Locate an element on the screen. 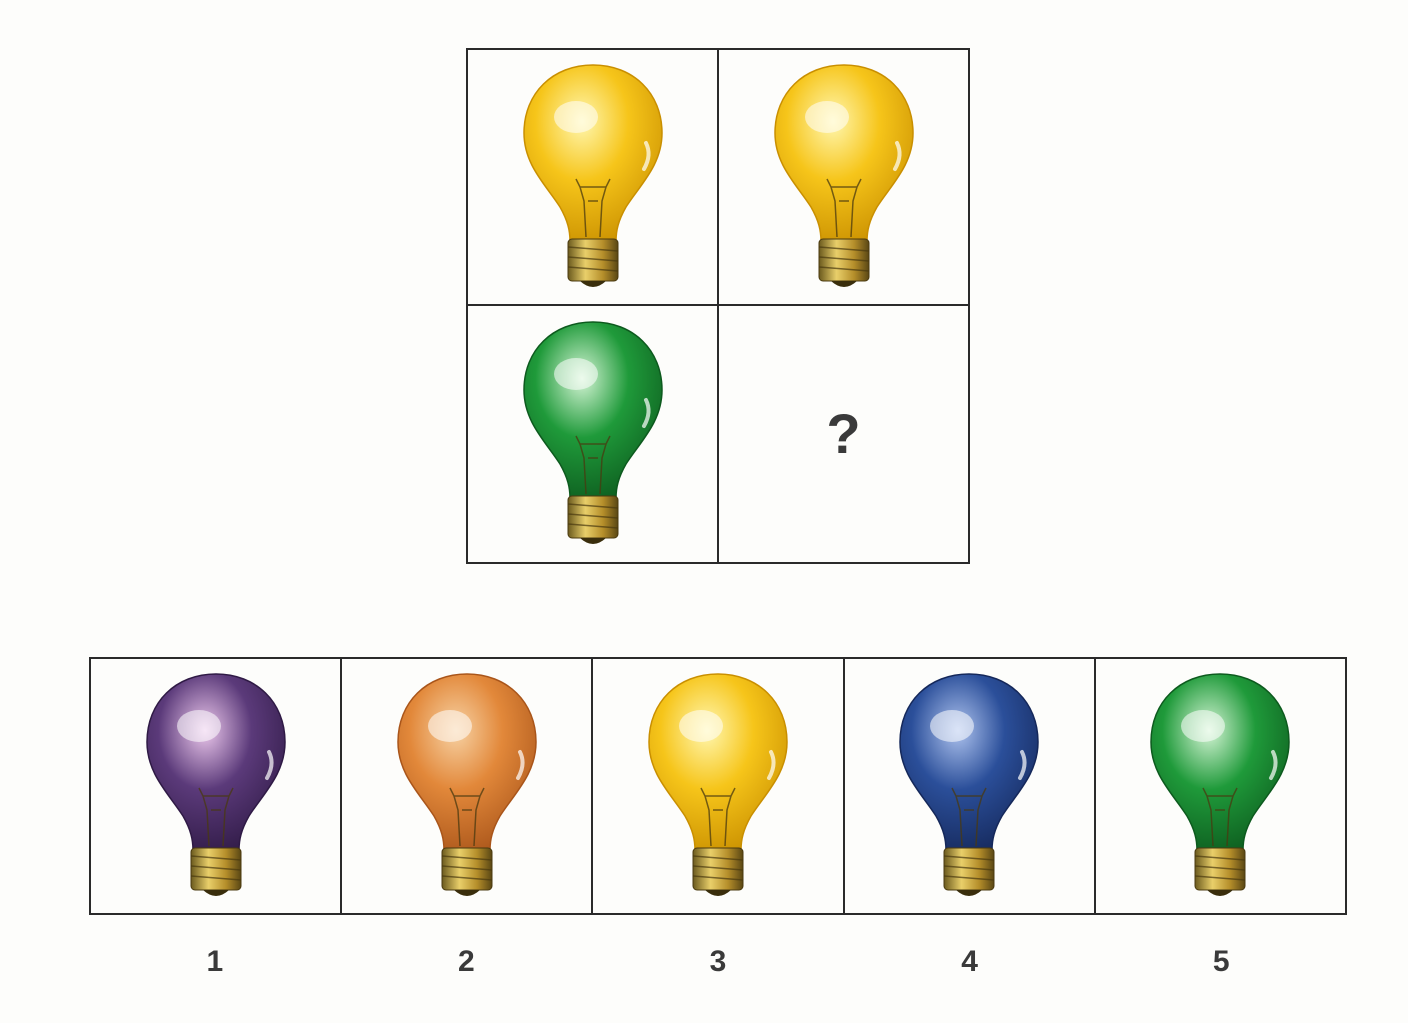  option-label-5: 5 is located at coordinates (1221, 961).